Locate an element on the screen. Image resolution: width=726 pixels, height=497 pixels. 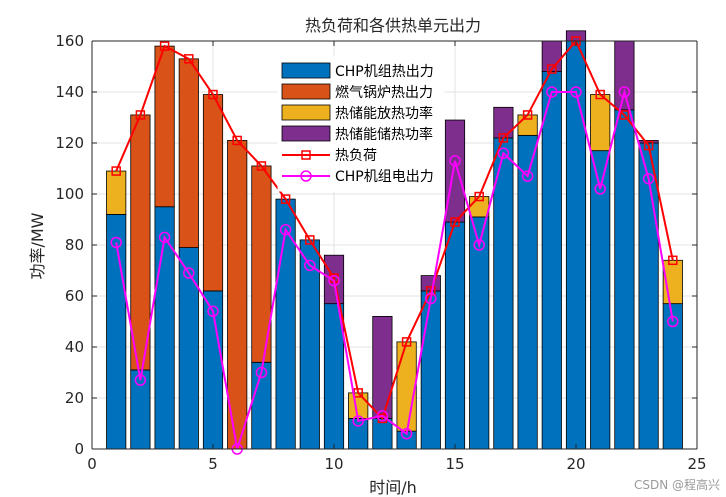
x-tick-label: 20 is located at coordinates (575, 464).